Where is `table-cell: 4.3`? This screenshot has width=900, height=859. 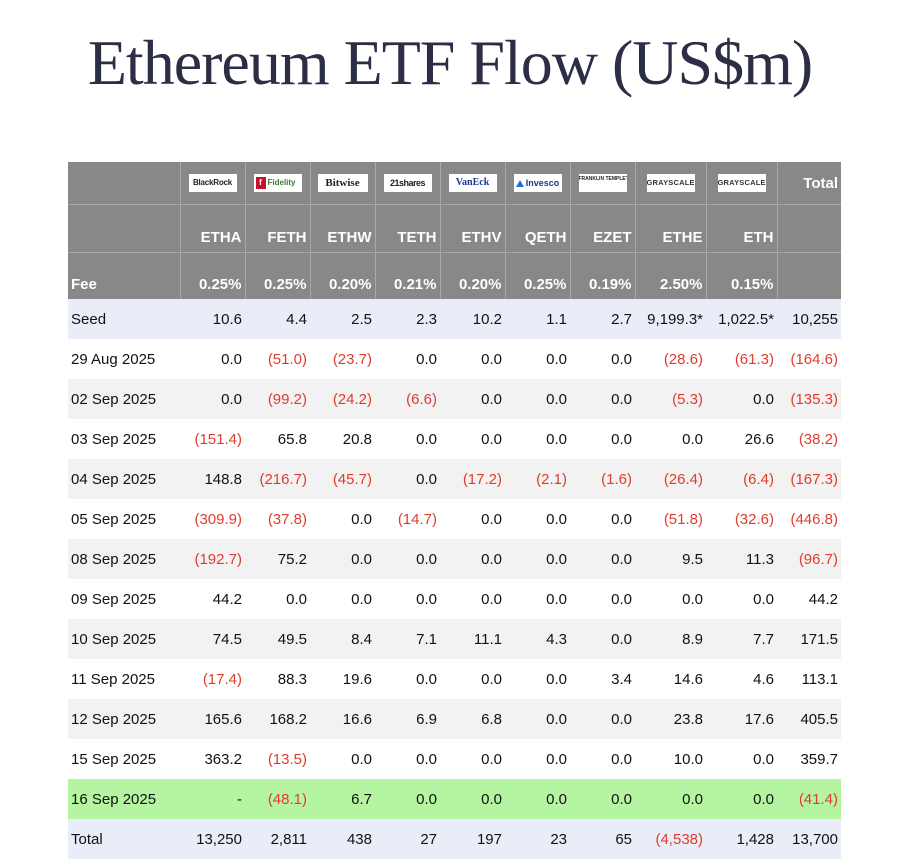 table-cell: 4.3 is located at coordinates (537, 639).